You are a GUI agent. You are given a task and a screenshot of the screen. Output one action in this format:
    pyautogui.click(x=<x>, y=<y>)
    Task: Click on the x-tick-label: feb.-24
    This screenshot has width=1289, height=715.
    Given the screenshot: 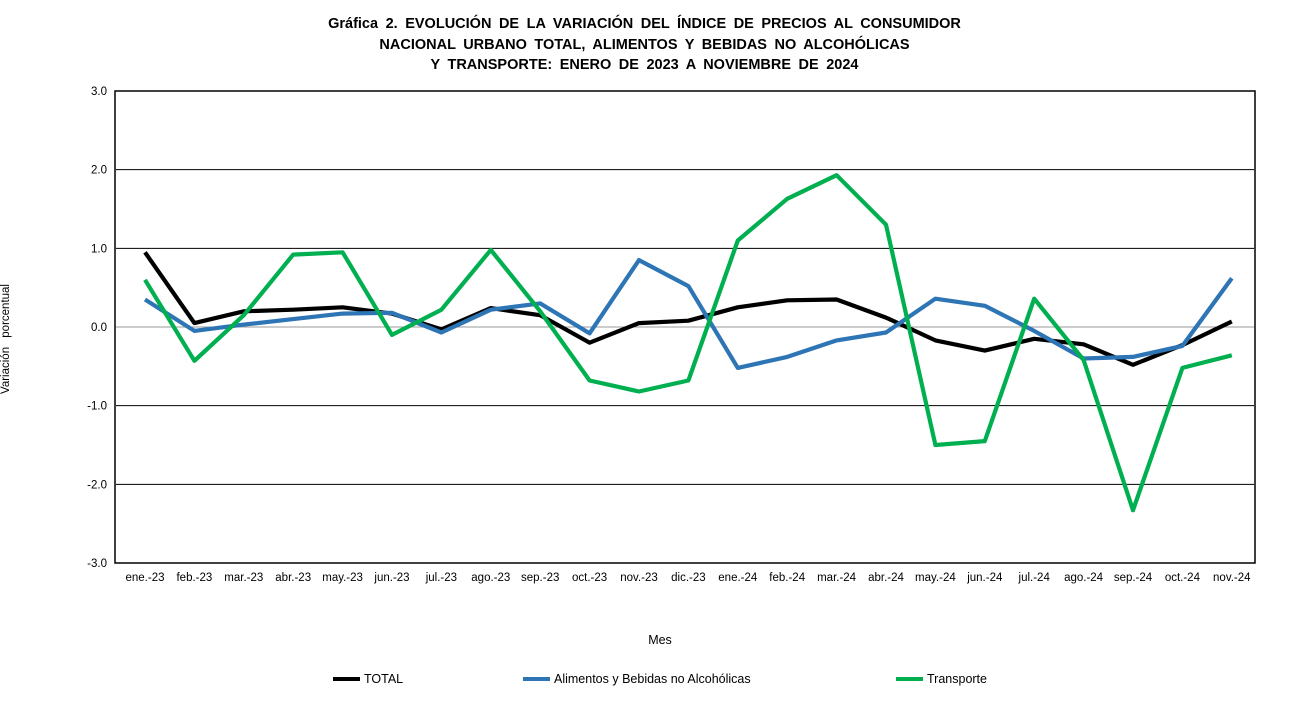 What is the action you would take?
    pyautogui.click(x=787, y=578)
    